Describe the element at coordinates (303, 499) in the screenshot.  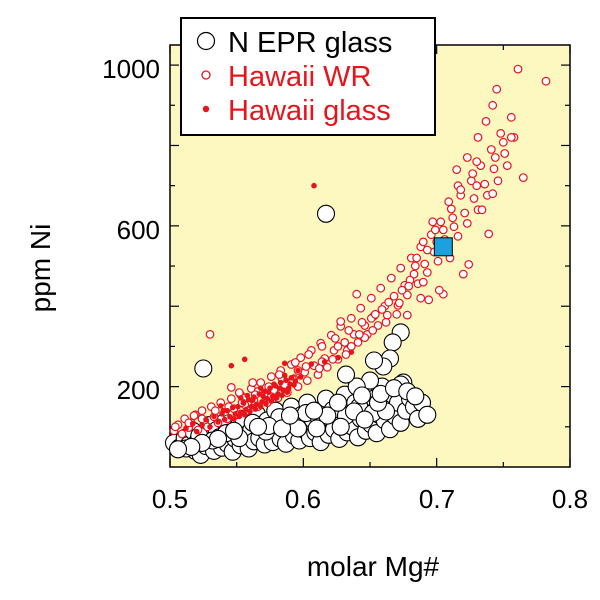
I see `x-tick-label: 0.6` at that location.